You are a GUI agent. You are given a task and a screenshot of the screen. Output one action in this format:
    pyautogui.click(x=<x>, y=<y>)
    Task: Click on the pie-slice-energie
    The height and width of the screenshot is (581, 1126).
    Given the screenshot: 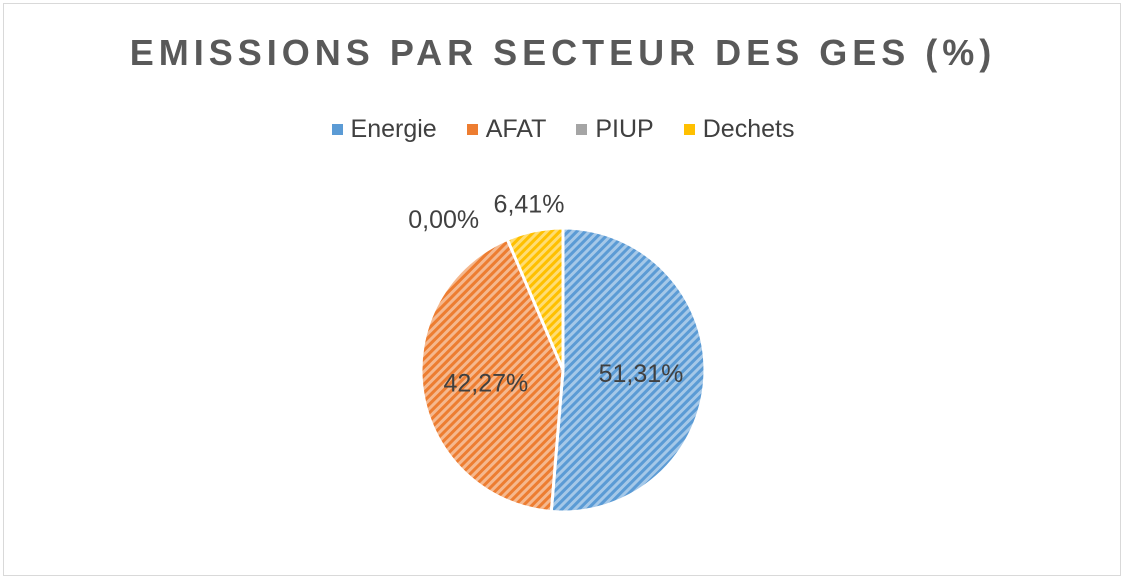 What is the action you would take?
    pyautogui.click(x=628, y=370)
    